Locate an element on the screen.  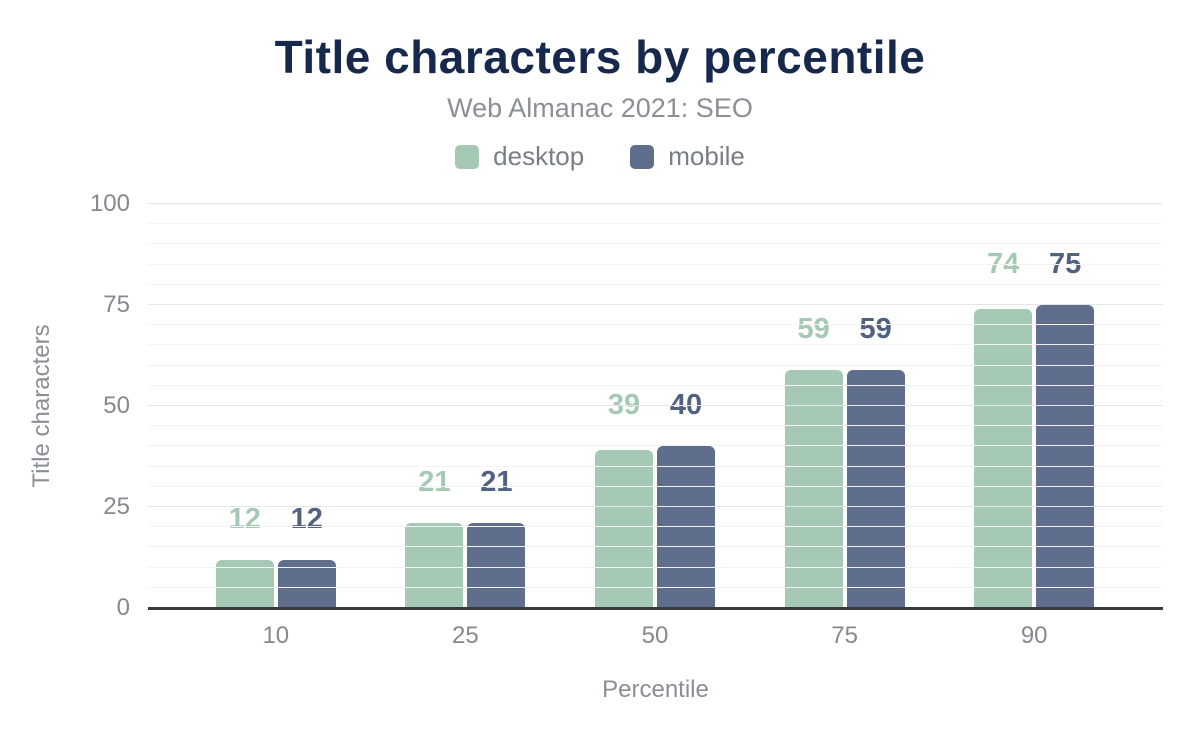
bar-col-desktop-p25: 21 is located at coordinates (434, 406).